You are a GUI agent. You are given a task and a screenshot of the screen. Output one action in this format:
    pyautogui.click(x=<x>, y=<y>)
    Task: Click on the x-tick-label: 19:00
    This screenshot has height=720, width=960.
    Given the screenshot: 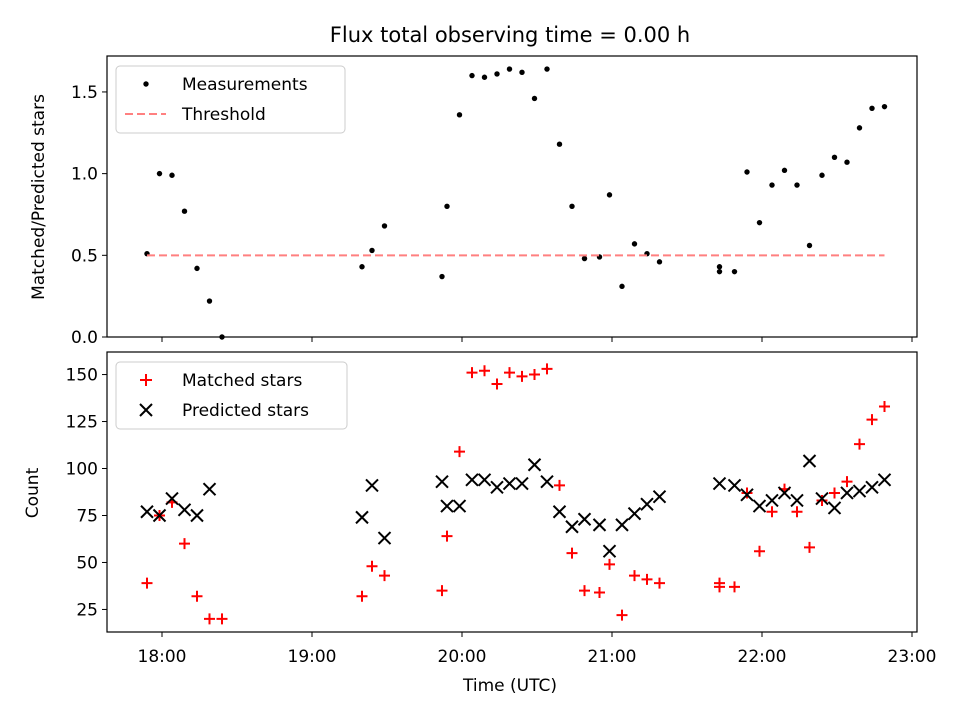 What is the action you would take?
    pyautogui.click(x=312, y=657)
    